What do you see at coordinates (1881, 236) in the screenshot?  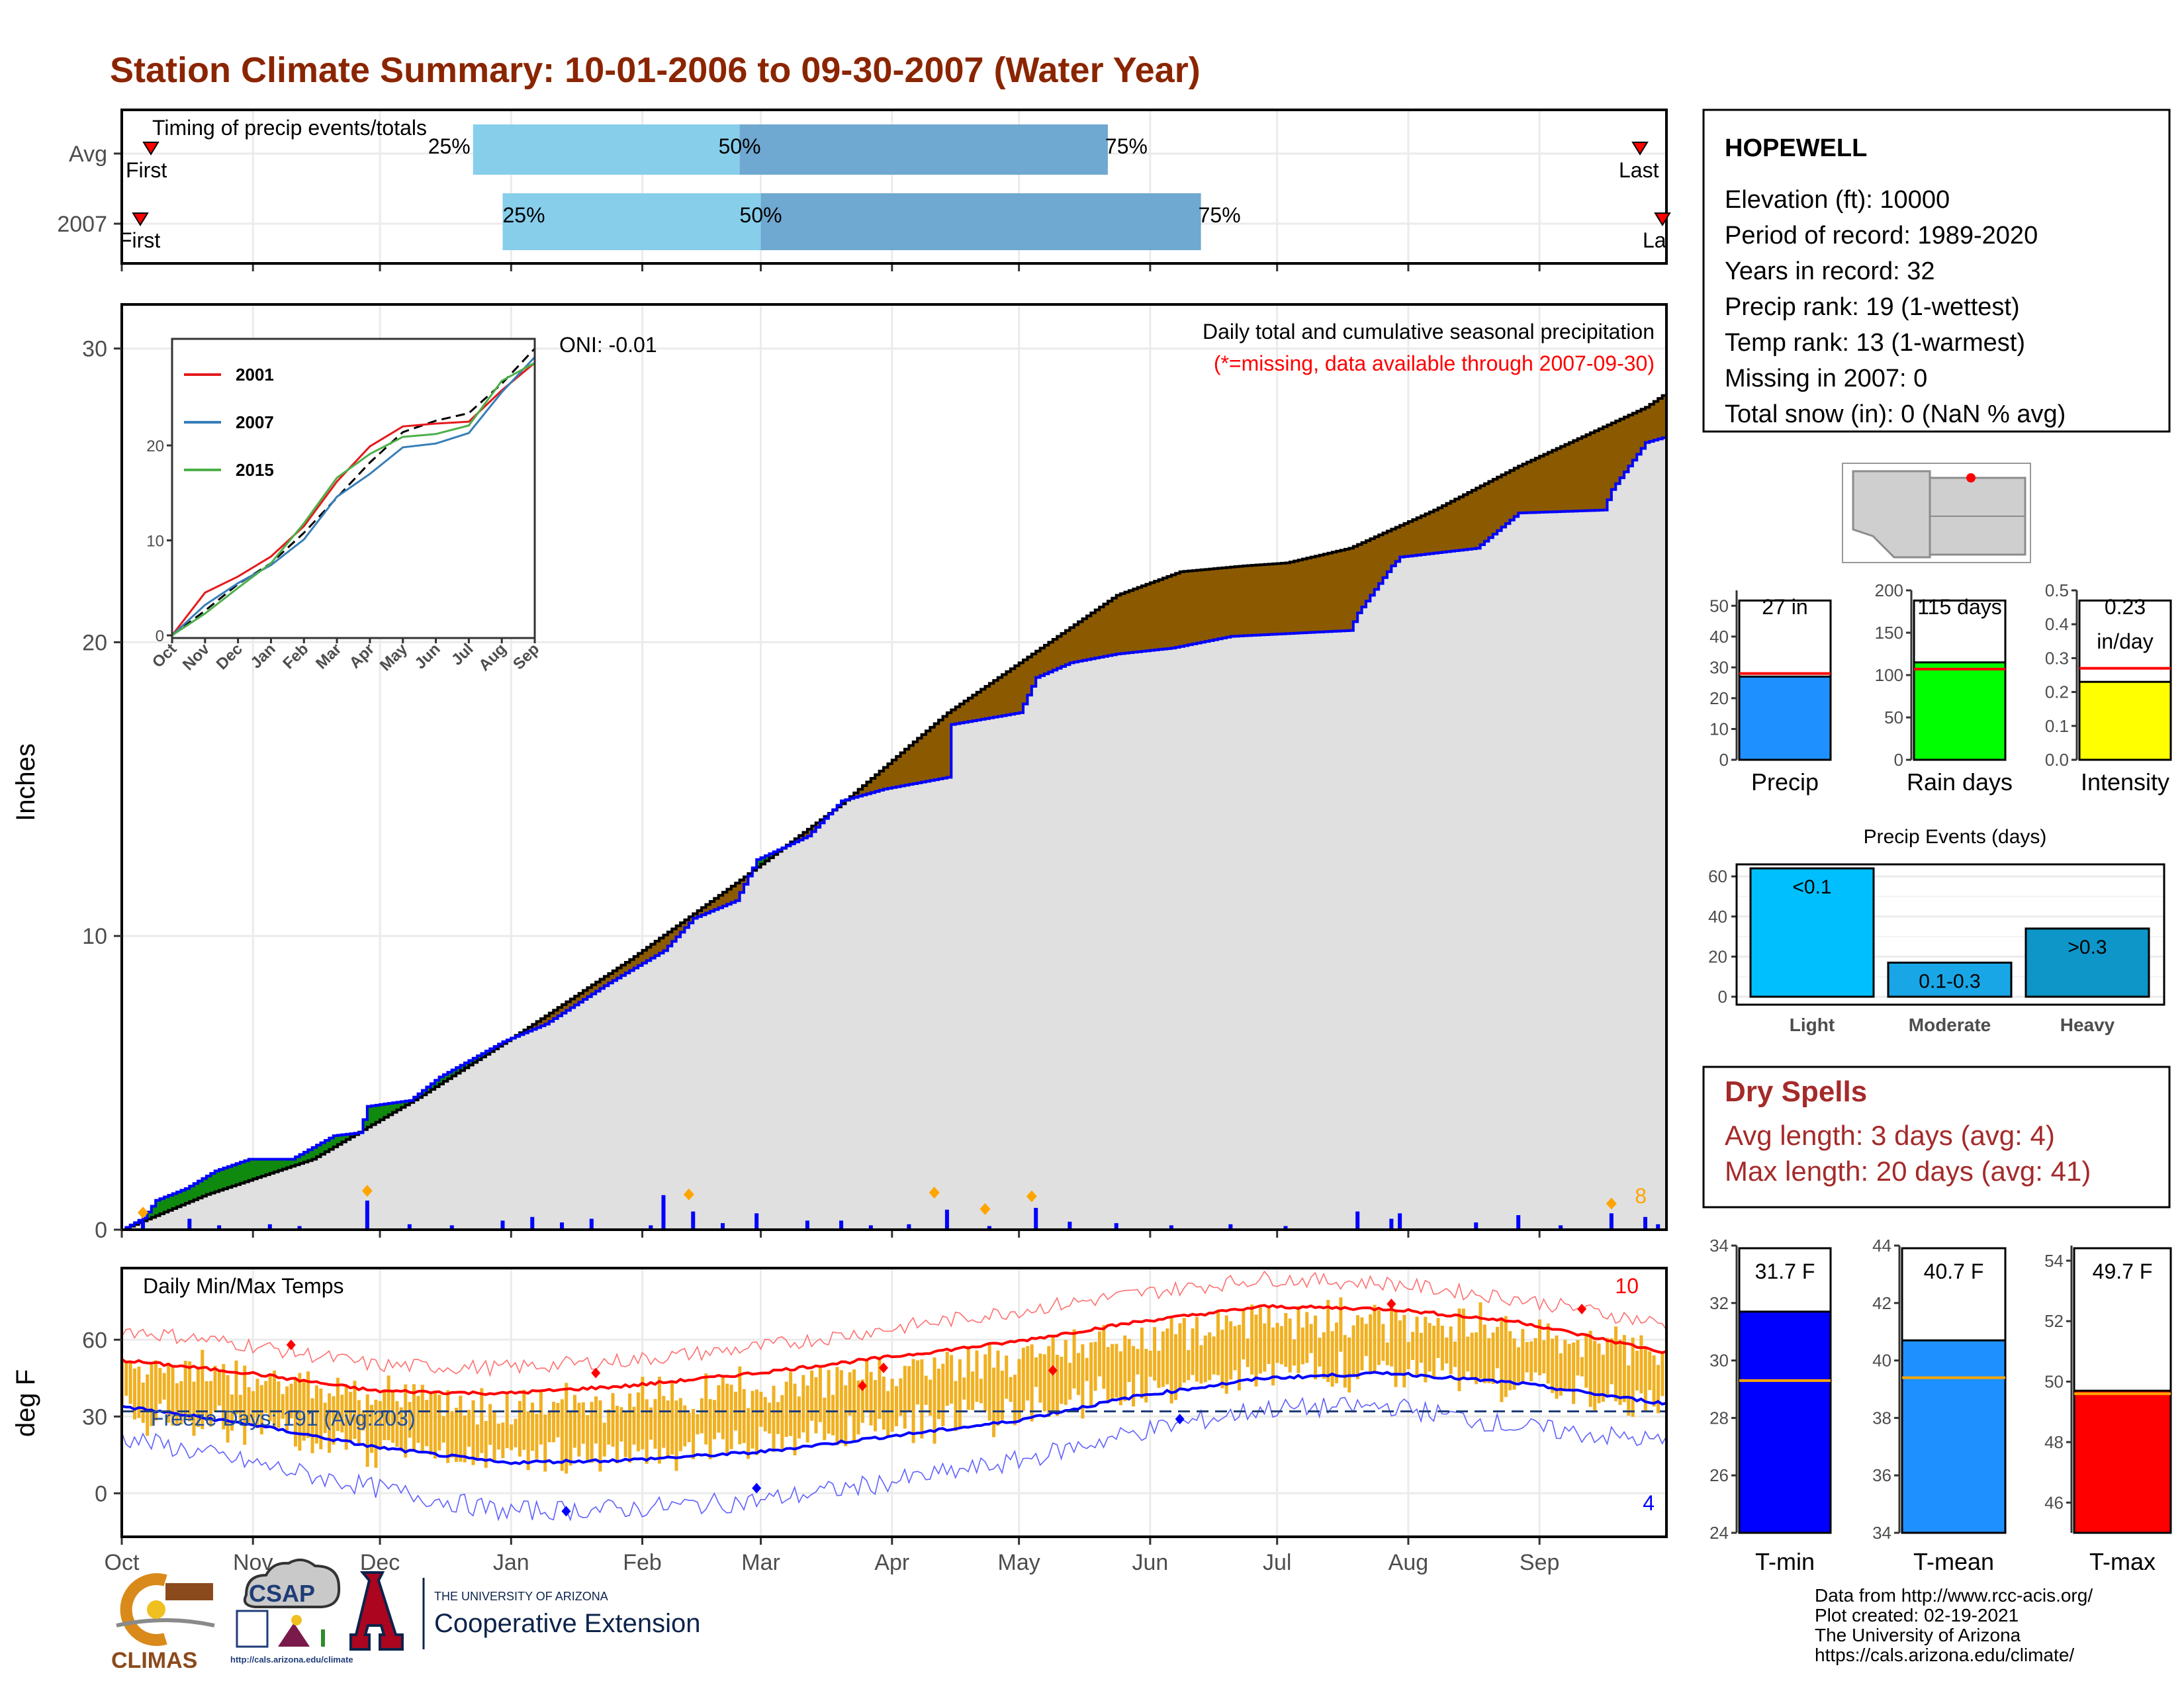 I see `station-period: Period of record: 1989-2020` at bounding box center [1881, 236].